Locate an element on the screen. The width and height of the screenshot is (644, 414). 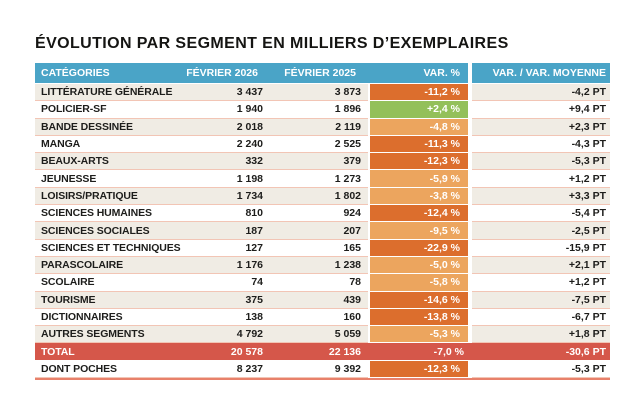
table-row: SCOLAIRE 74 78 -5,8 % +1,2 PT is located at coordinates (322, 283).